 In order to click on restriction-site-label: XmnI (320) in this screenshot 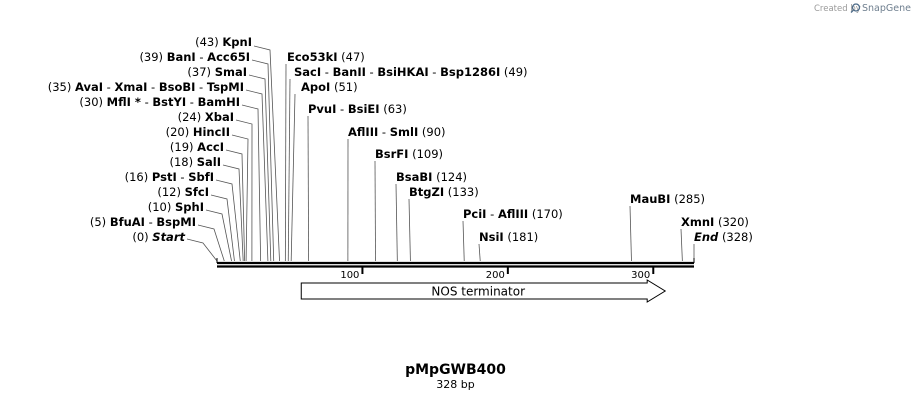, I will do `click(715, 222)`.